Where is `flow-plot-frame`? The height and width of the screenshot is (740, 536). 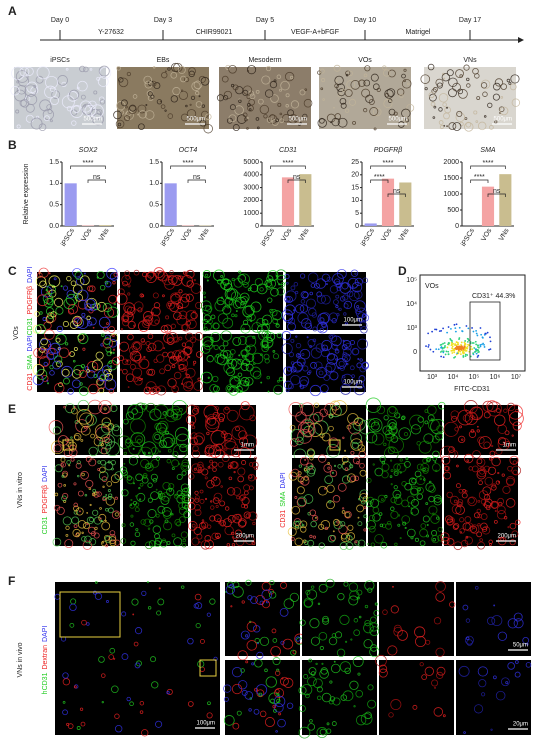 flow-plot-frame is located at coordinates (472, 323).